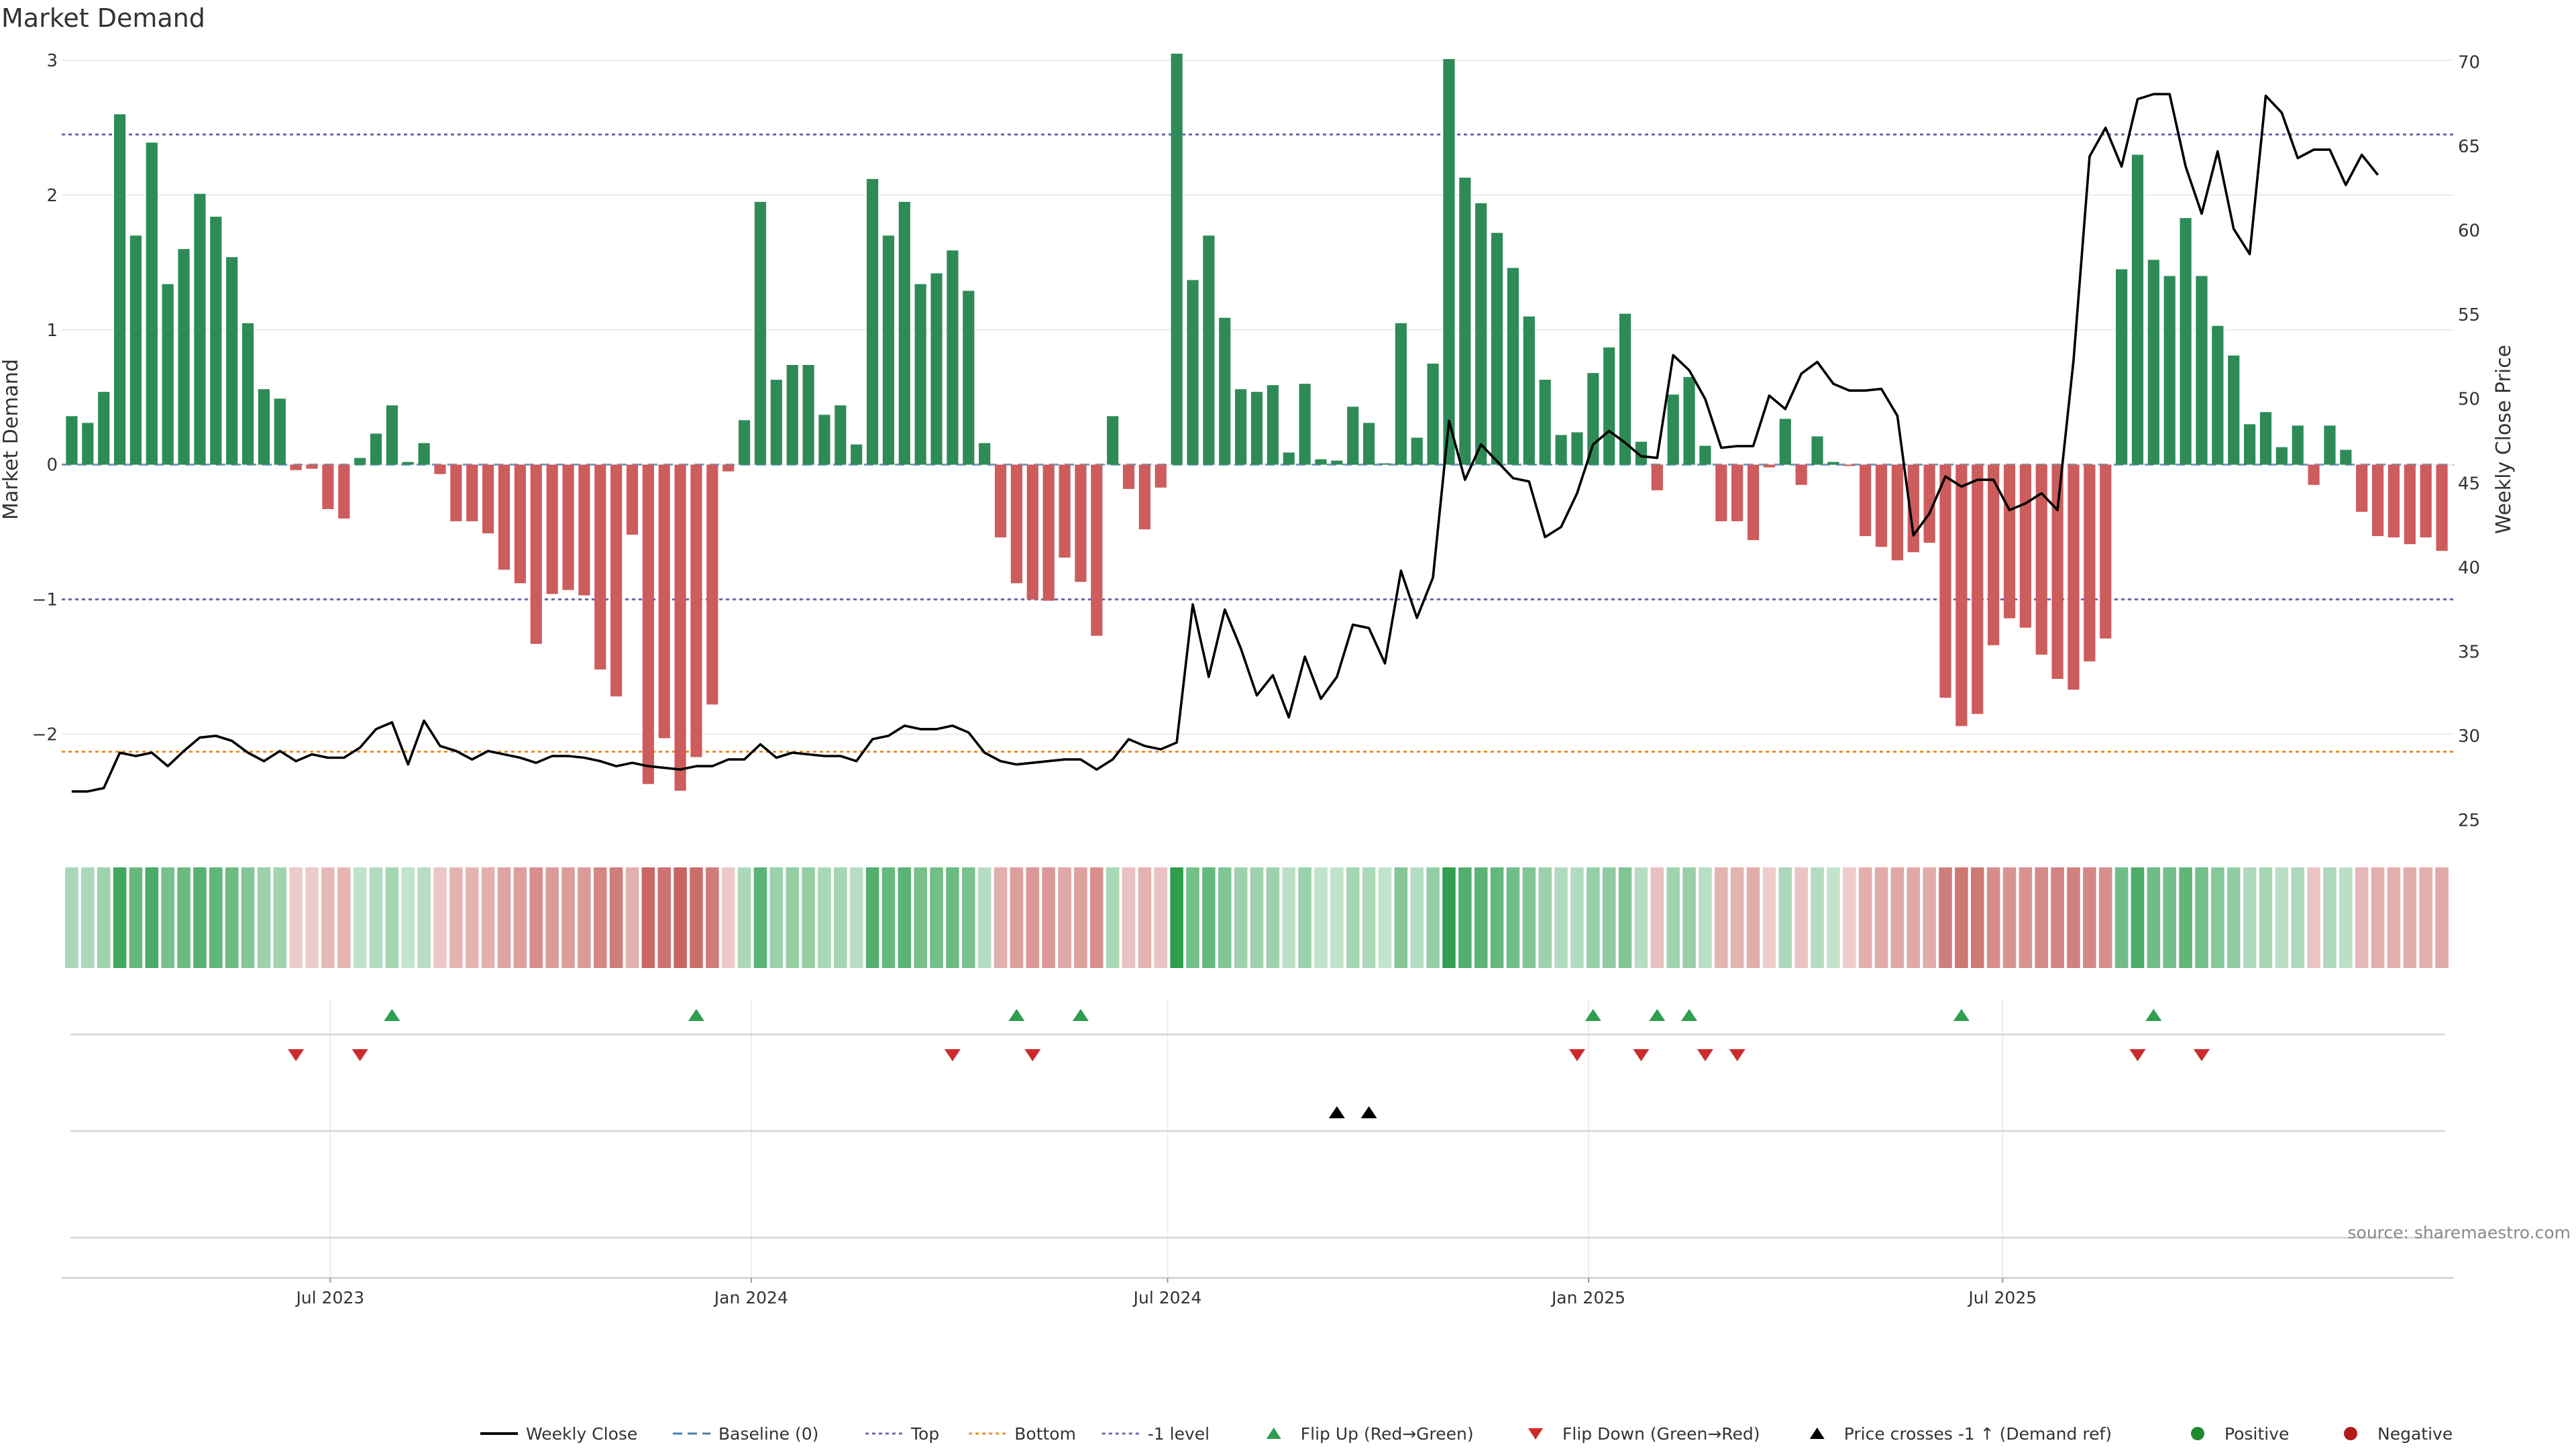 The height and width of the screenshot is (1449, 2576). Describe the element at coordinates (1156, 1434) in the screenshot. I see `legend-item-4: -1 level` at that location.